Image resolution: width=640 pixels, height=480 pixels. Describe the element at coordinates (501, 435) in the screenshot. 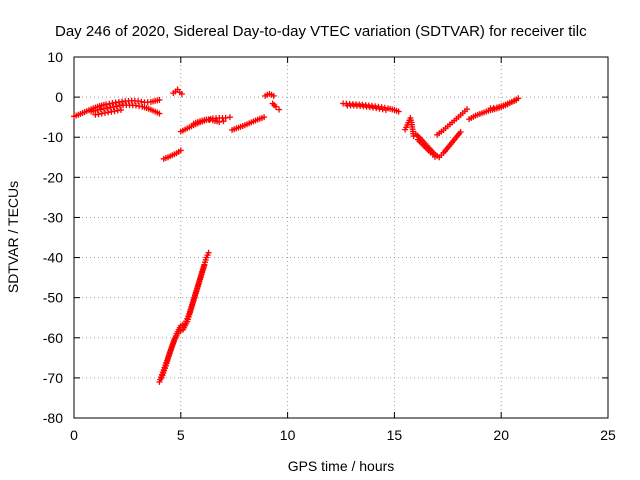

I see `x-tick-label: 20` at that location.